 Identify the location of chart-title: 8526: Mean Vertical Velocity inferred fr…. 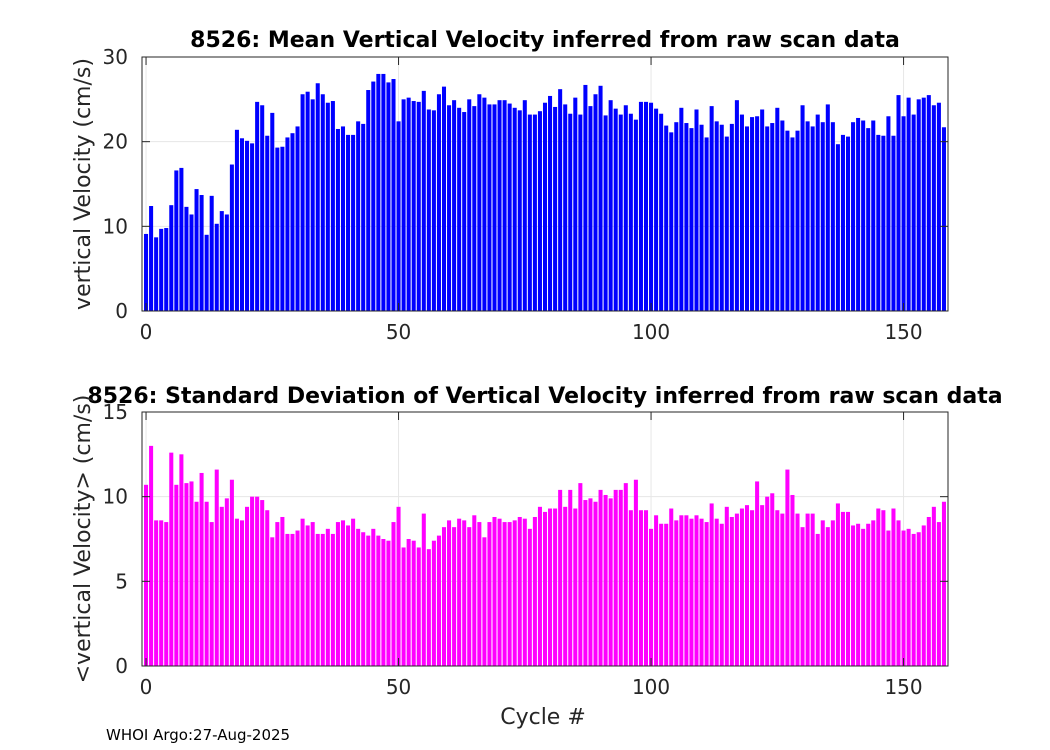
(545, 40).